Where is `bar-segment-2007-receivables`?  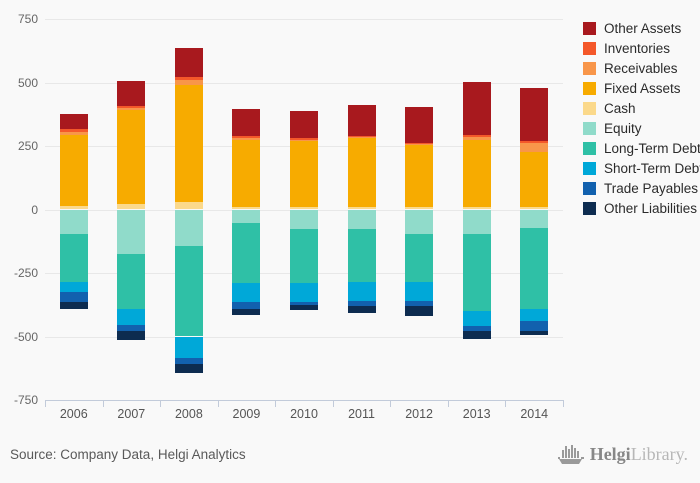
bar-segment-2007-receivables is located at coordinates (131, 109).